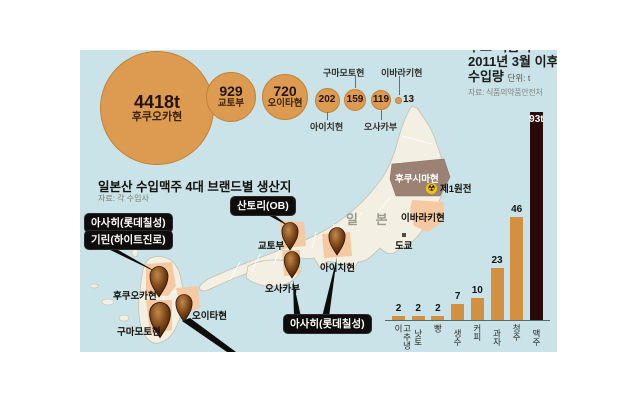  Describe the element at coordinates (327, 324) in the screenshot. I see `brand-box-asahi-lotte-2: 아사히(롯데칠성)` at that location.